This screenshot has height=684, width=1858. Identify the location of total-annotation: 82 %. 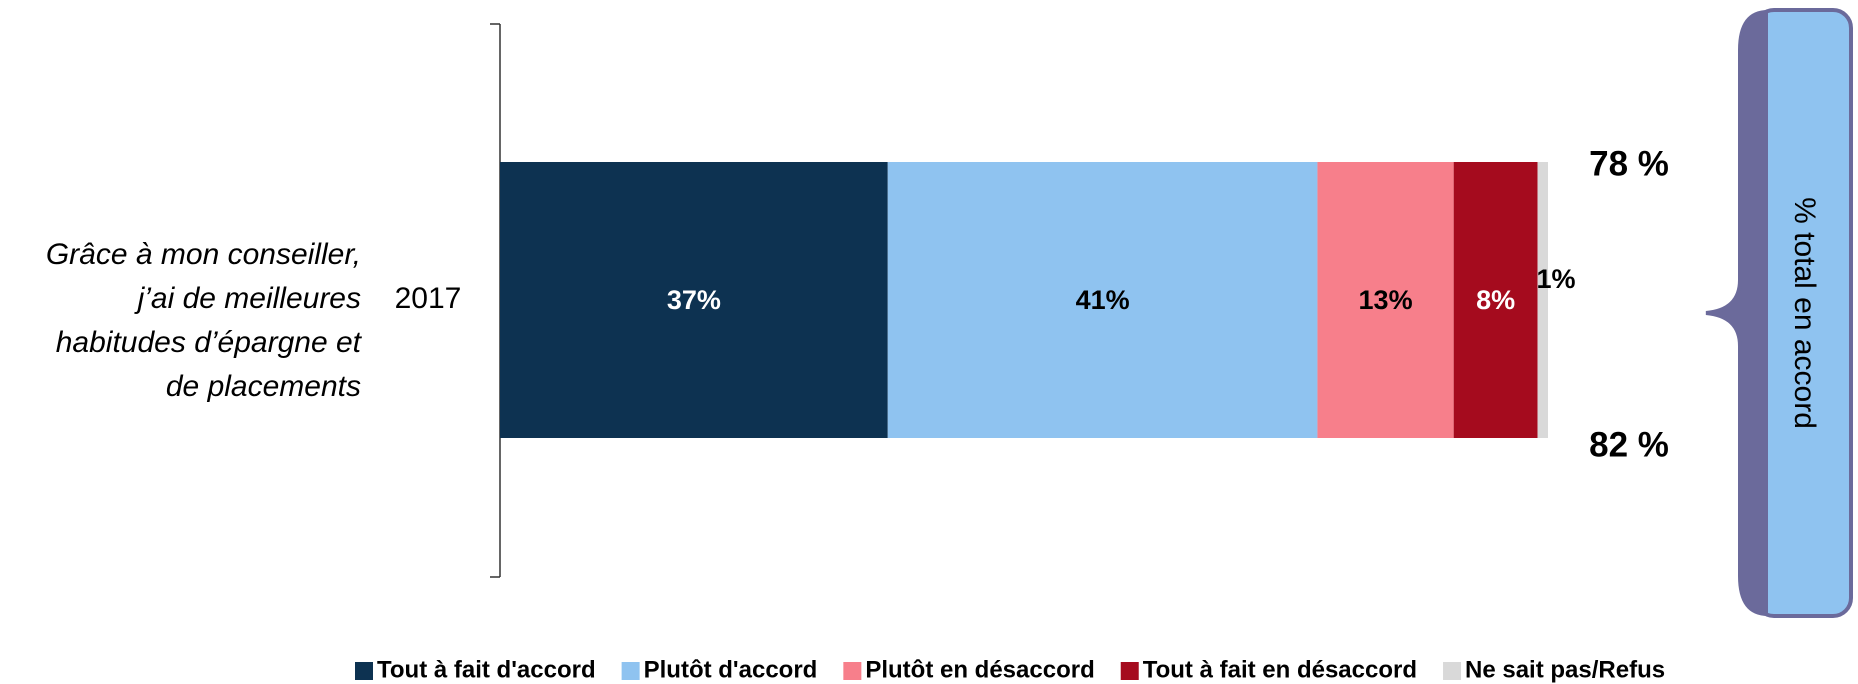
(1629, 444).